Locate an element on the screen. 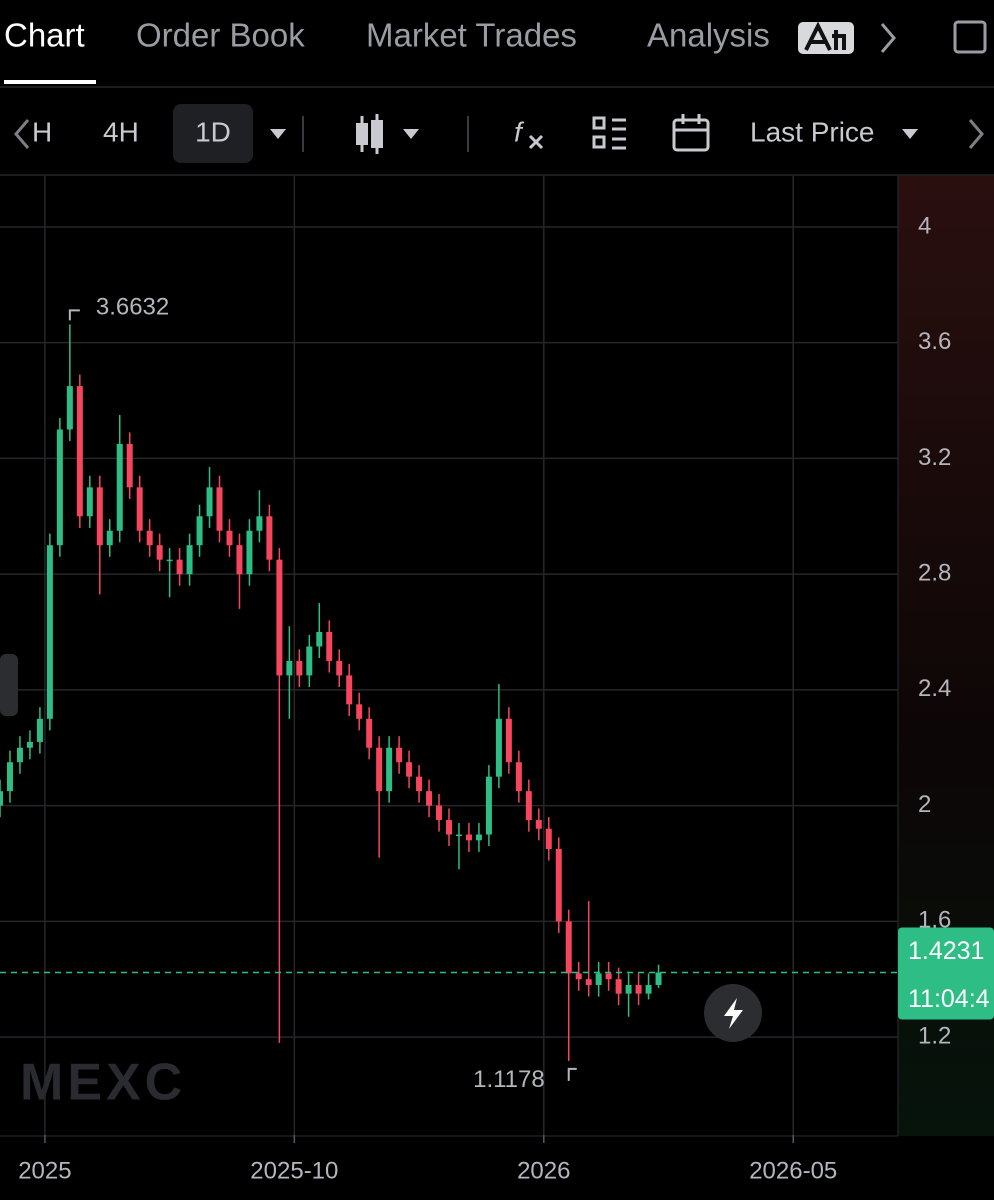 This screenshot has height=1200, width=994. y-tick-label: 3.2 is located at coordinates (934, 457).